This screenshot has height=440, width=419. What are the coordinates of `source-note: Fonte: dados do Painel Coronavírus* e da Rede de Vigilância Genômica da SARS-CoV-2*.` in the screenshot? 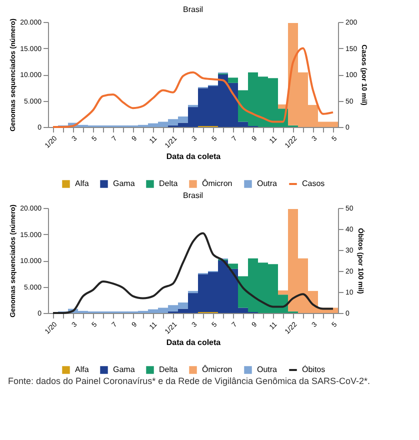 It's located at (190, 381).